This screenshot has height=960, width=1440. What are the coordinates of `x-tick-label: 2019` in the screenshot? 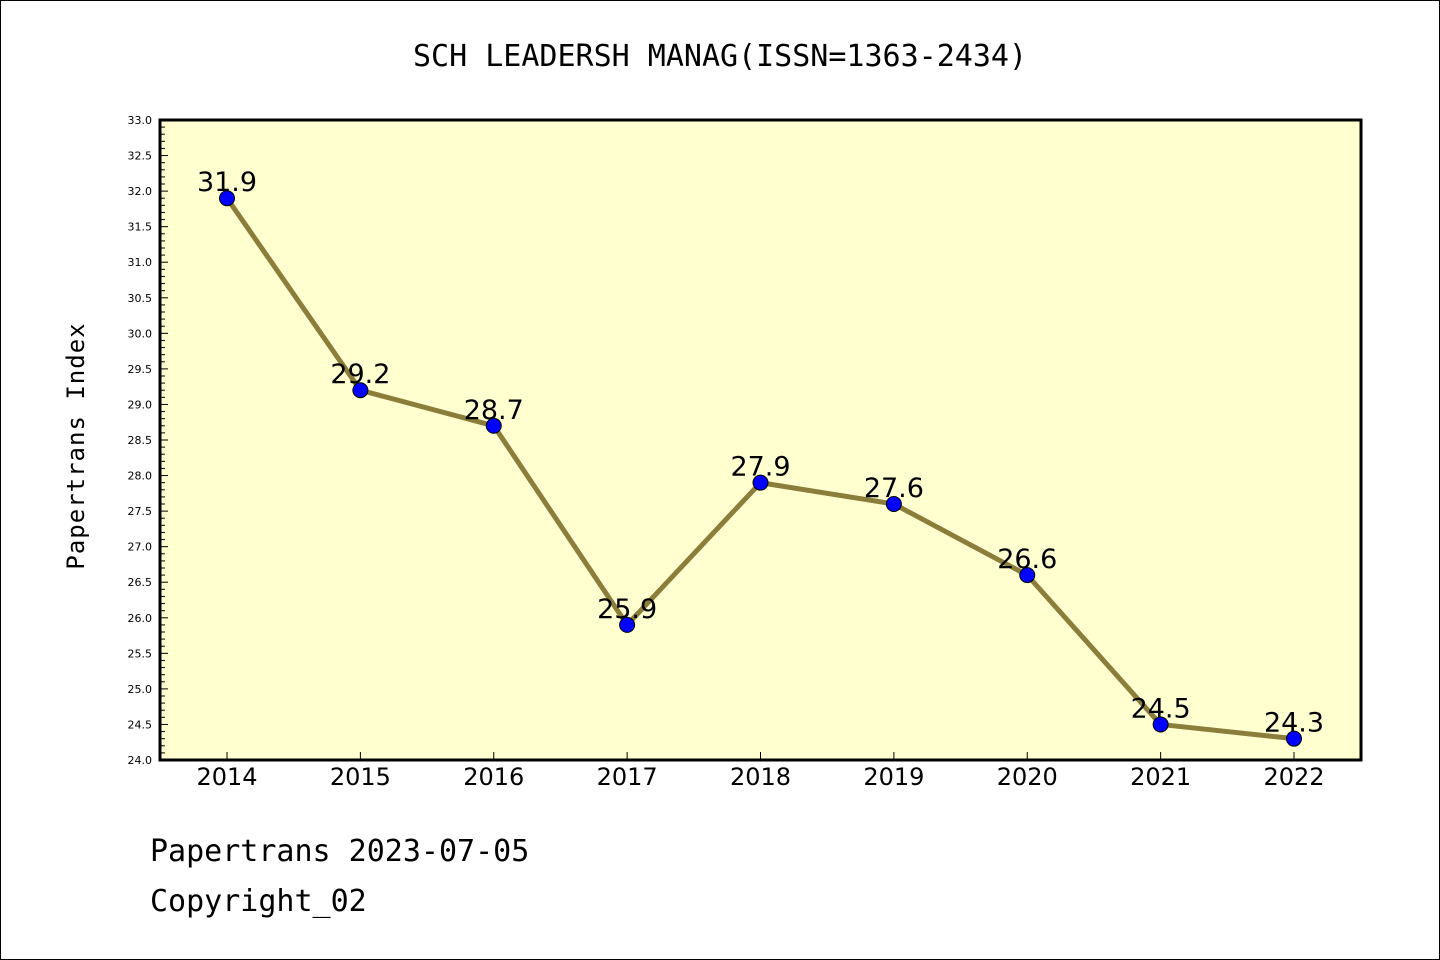 It's located at (893, 777).